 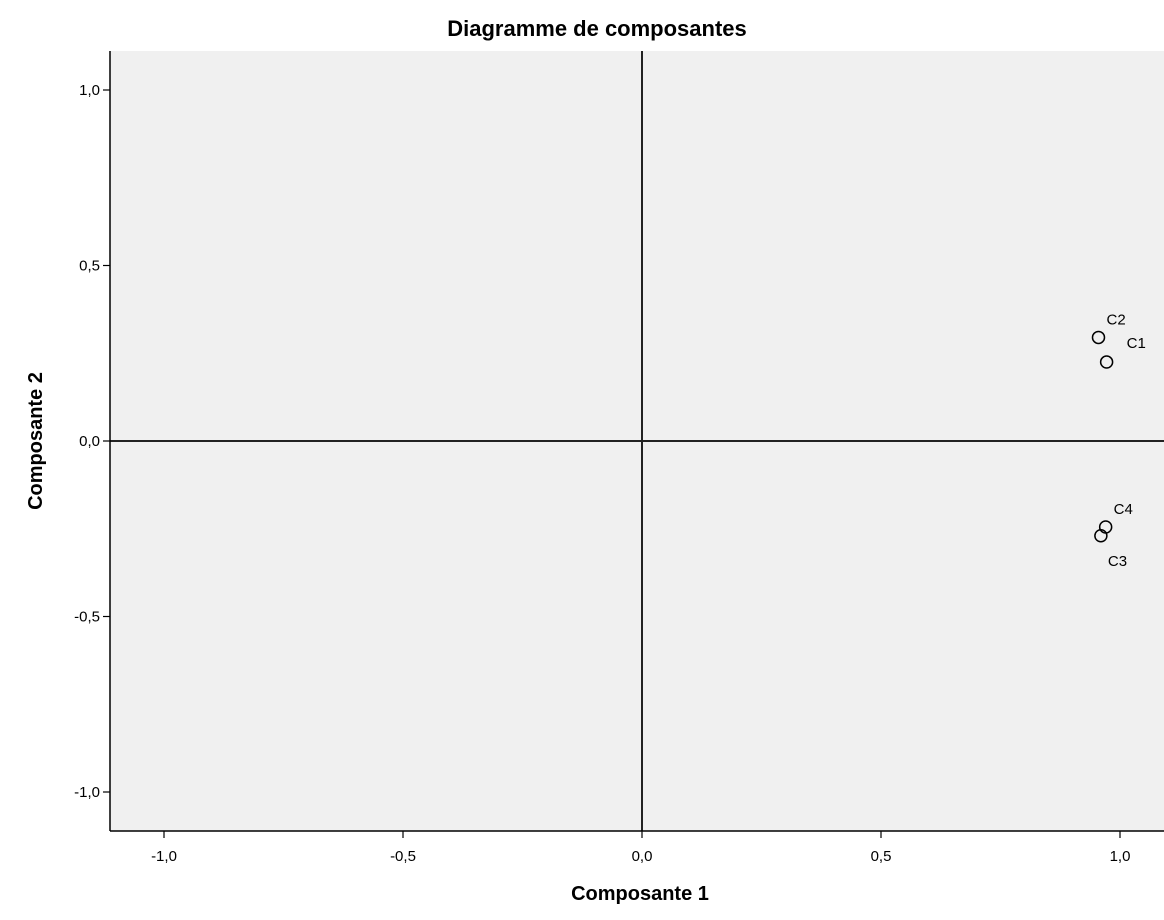 What do you see at coordinates (36, 441) in the screenshot?
I see `y-axis-title: Composante 2` at bounding box center [36, 441].